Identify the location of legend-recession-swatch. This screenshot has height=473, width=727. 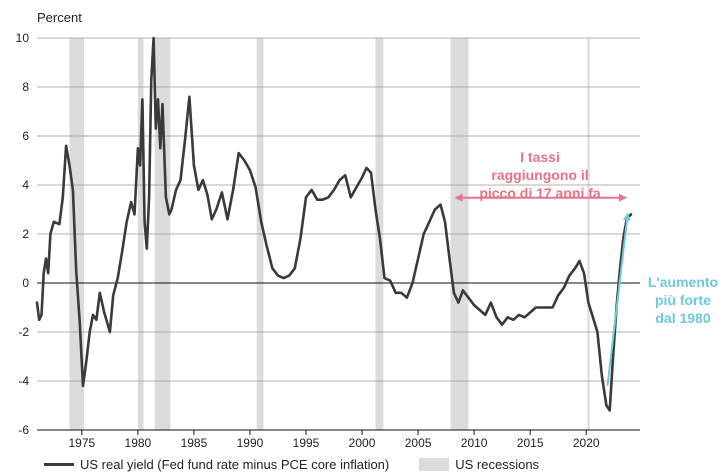
(434, 464).